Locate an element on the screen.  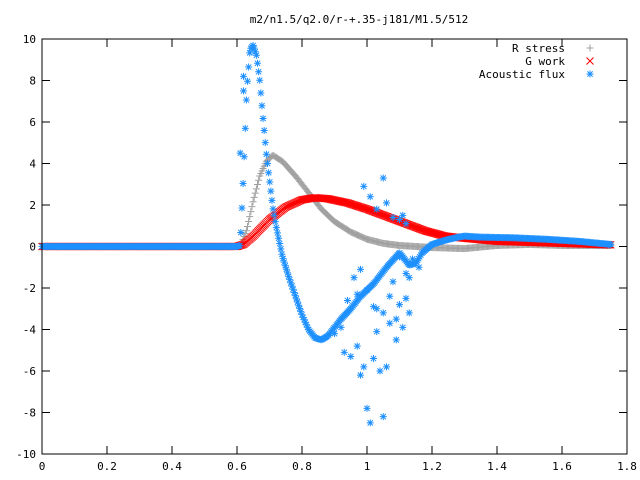
x-tick-label: 0.4 is located at coordinates (172, 466).